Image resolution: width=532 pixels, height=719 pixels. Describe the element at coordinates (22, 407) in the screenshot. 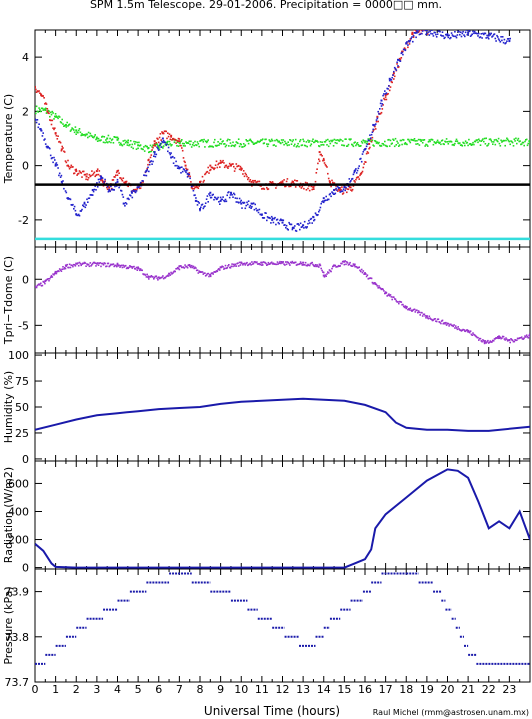

I see `y-tick-label: 50` at that location.